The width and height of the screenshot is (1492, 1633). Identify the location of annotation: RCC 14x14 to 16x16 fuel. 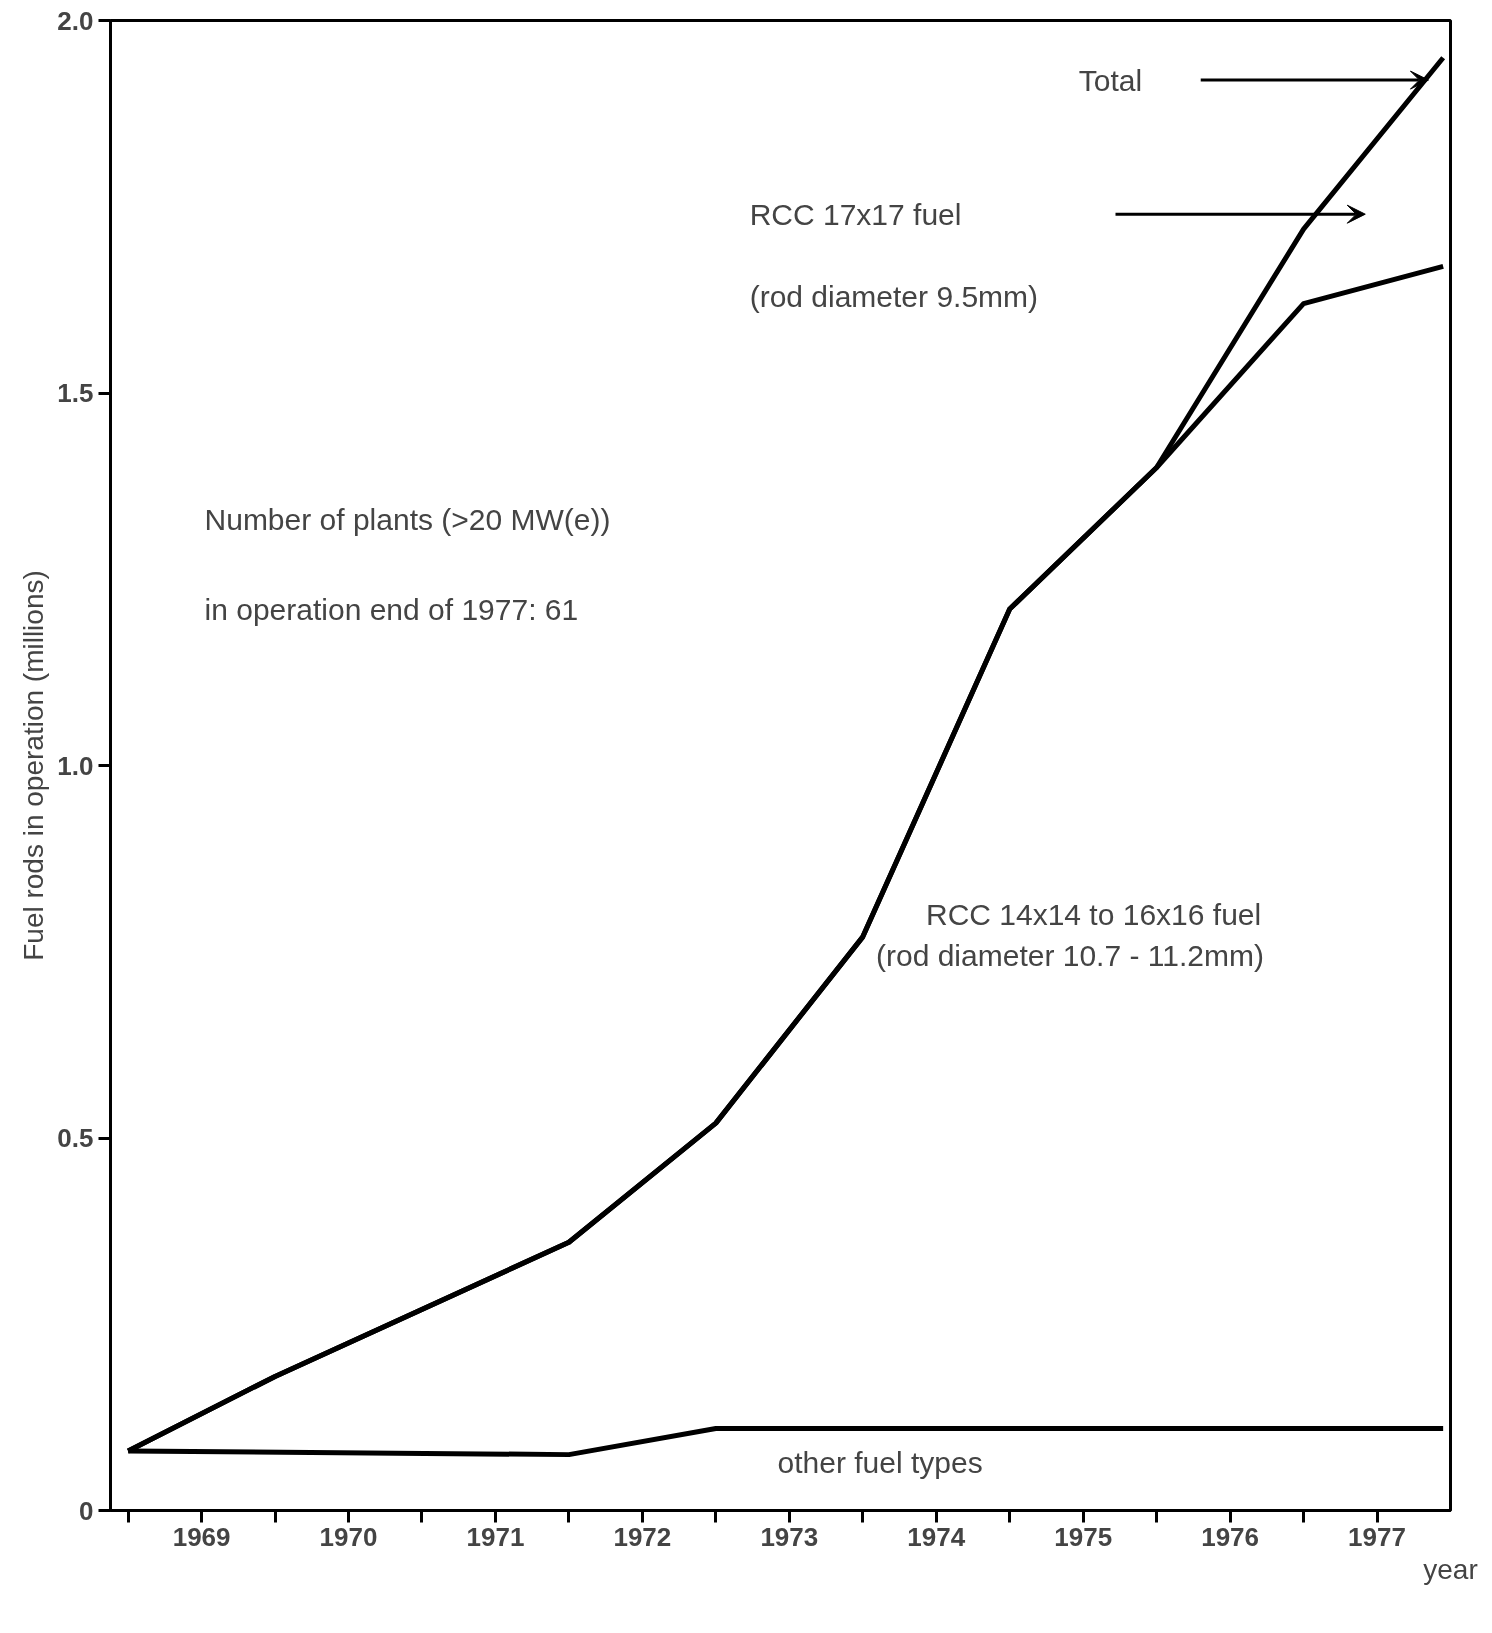
(1093, 914).